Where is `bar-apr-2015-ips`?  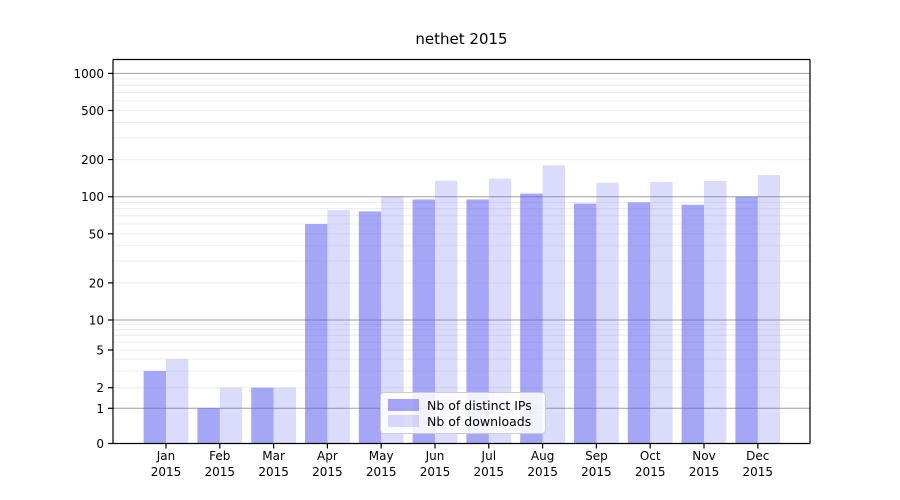
bar-apr-2015-ips is located at coordinates (316, 334).